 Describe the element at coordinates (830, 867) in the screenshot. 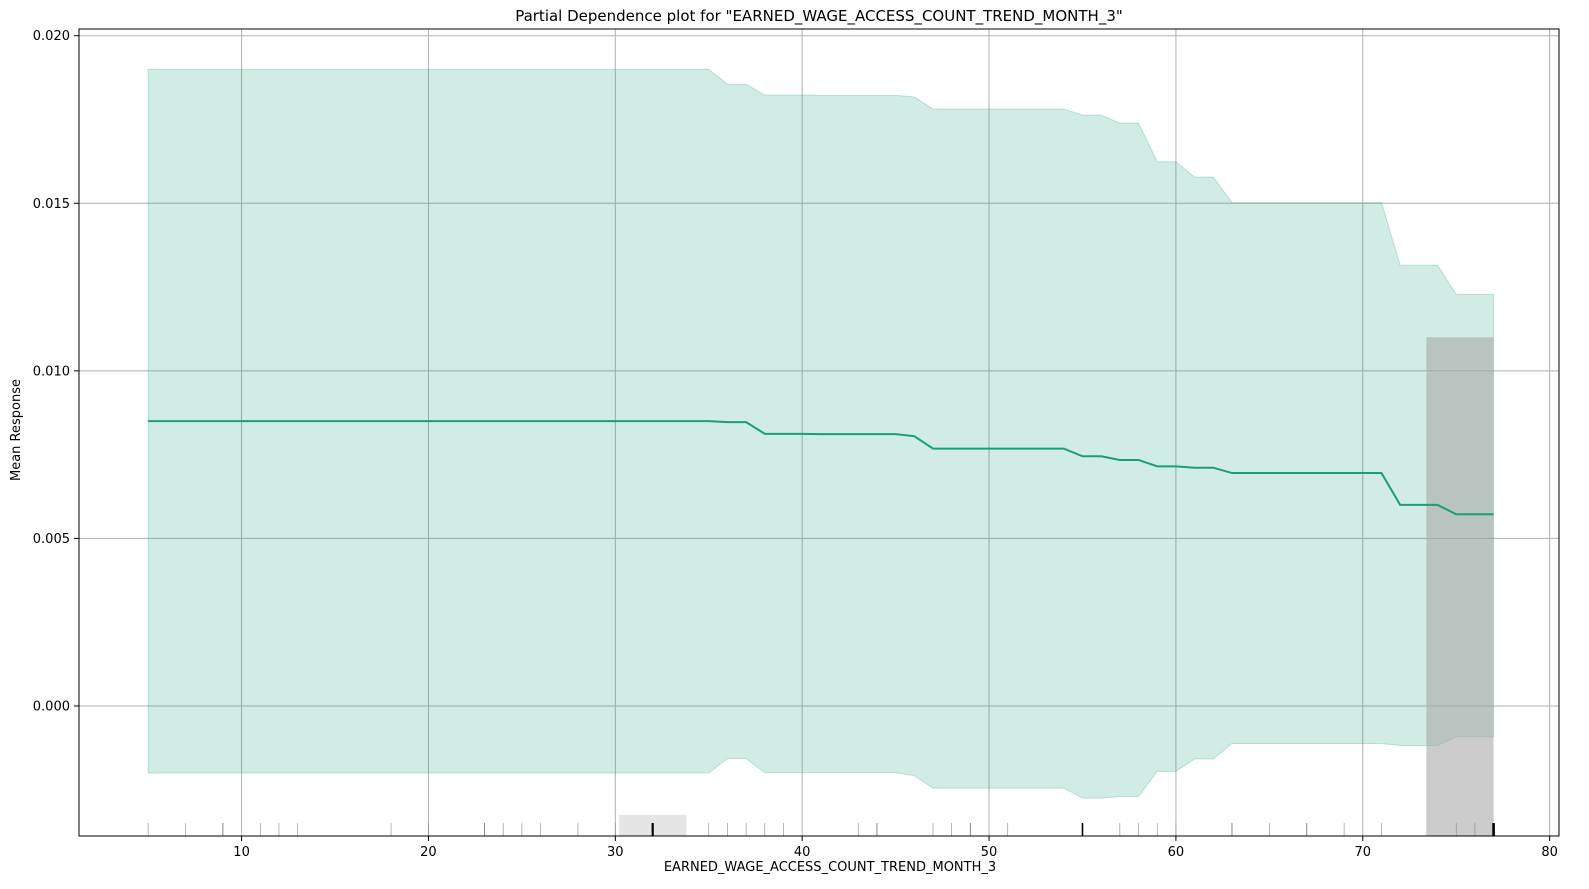

I see `x-axis-label: EARNED_WAGE_ACCESS_COUNT_TREND_MONTH_3` at that location.